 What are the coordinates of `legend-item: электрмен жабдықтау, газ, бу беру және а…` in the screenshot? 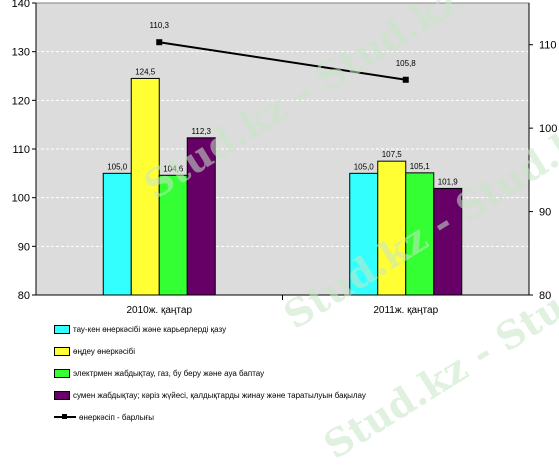 It's located at (304, 373).